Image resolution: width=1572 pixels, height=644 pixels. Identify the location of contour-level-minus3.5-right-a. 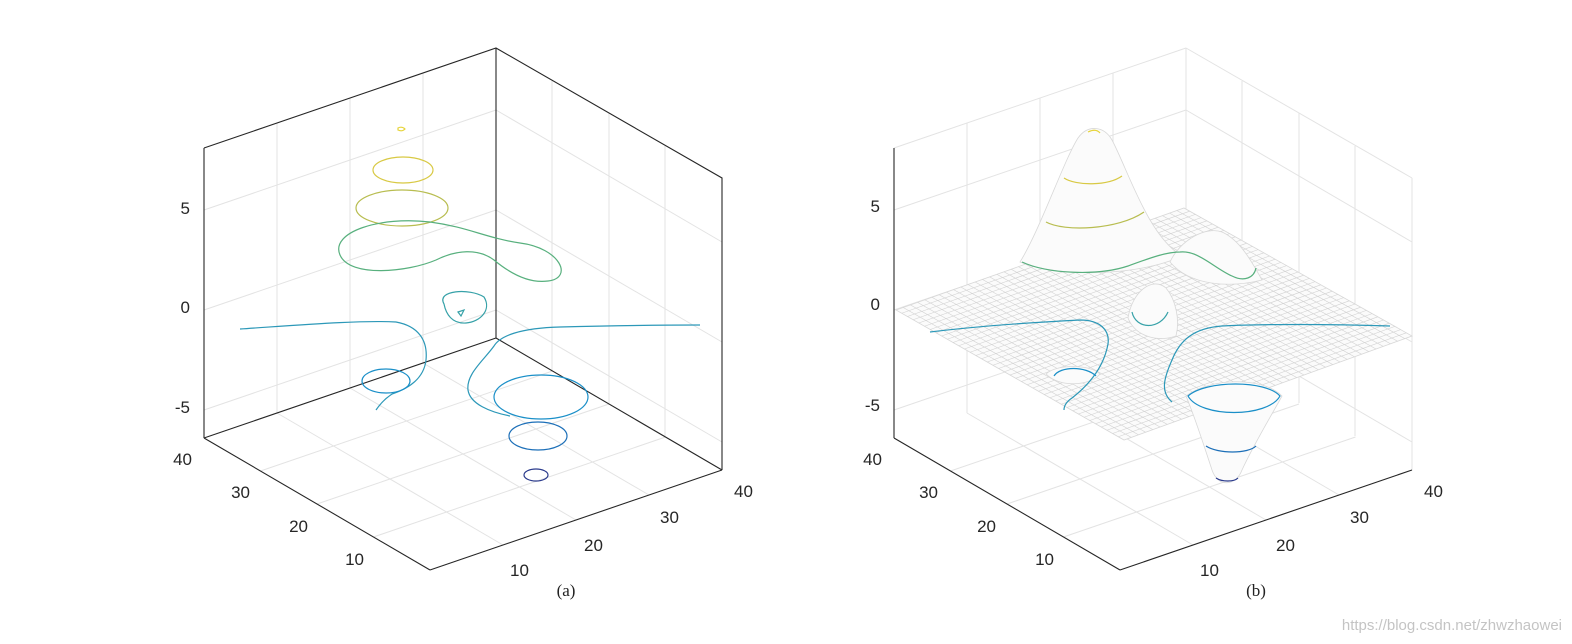
(541, 397).